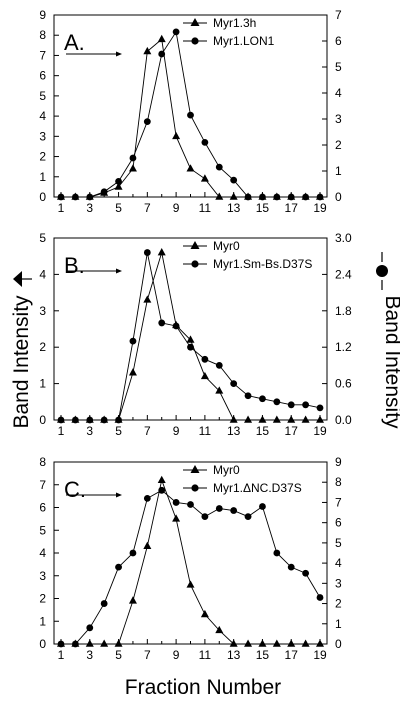  Describe the element at coordinates (17, 279) in the screenshot. I see `left-axis-triangle-icon` at that location.